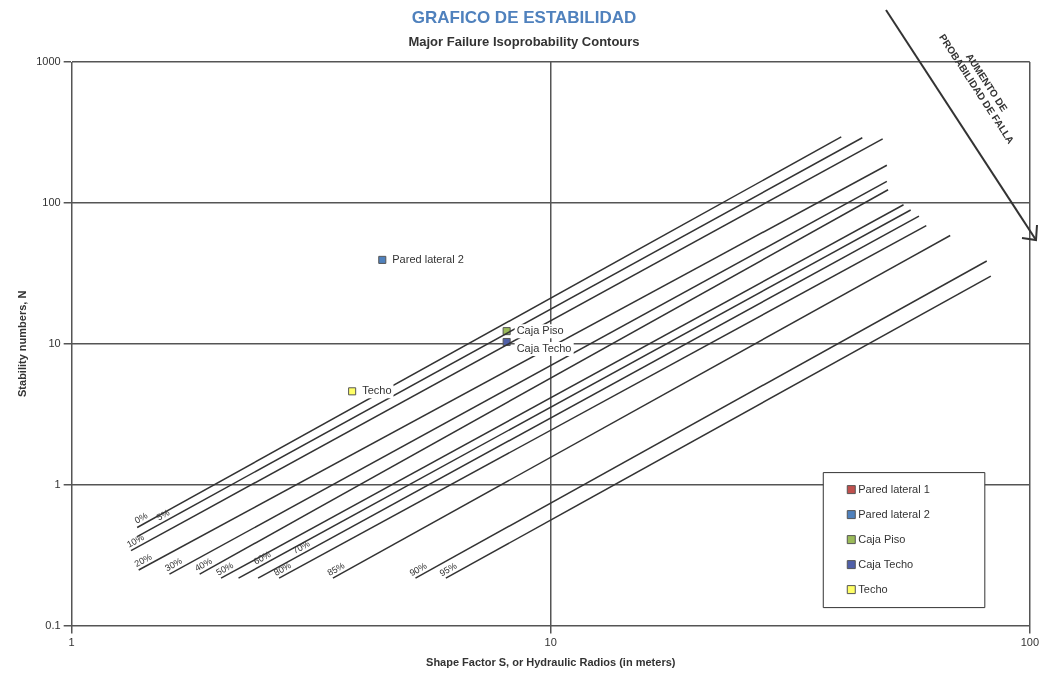 The width and height of the screenshot is (1050, 682). Describe the element at coordinates (71, 642) in the screenshot. I see `x-tick-label: 1` at that location.